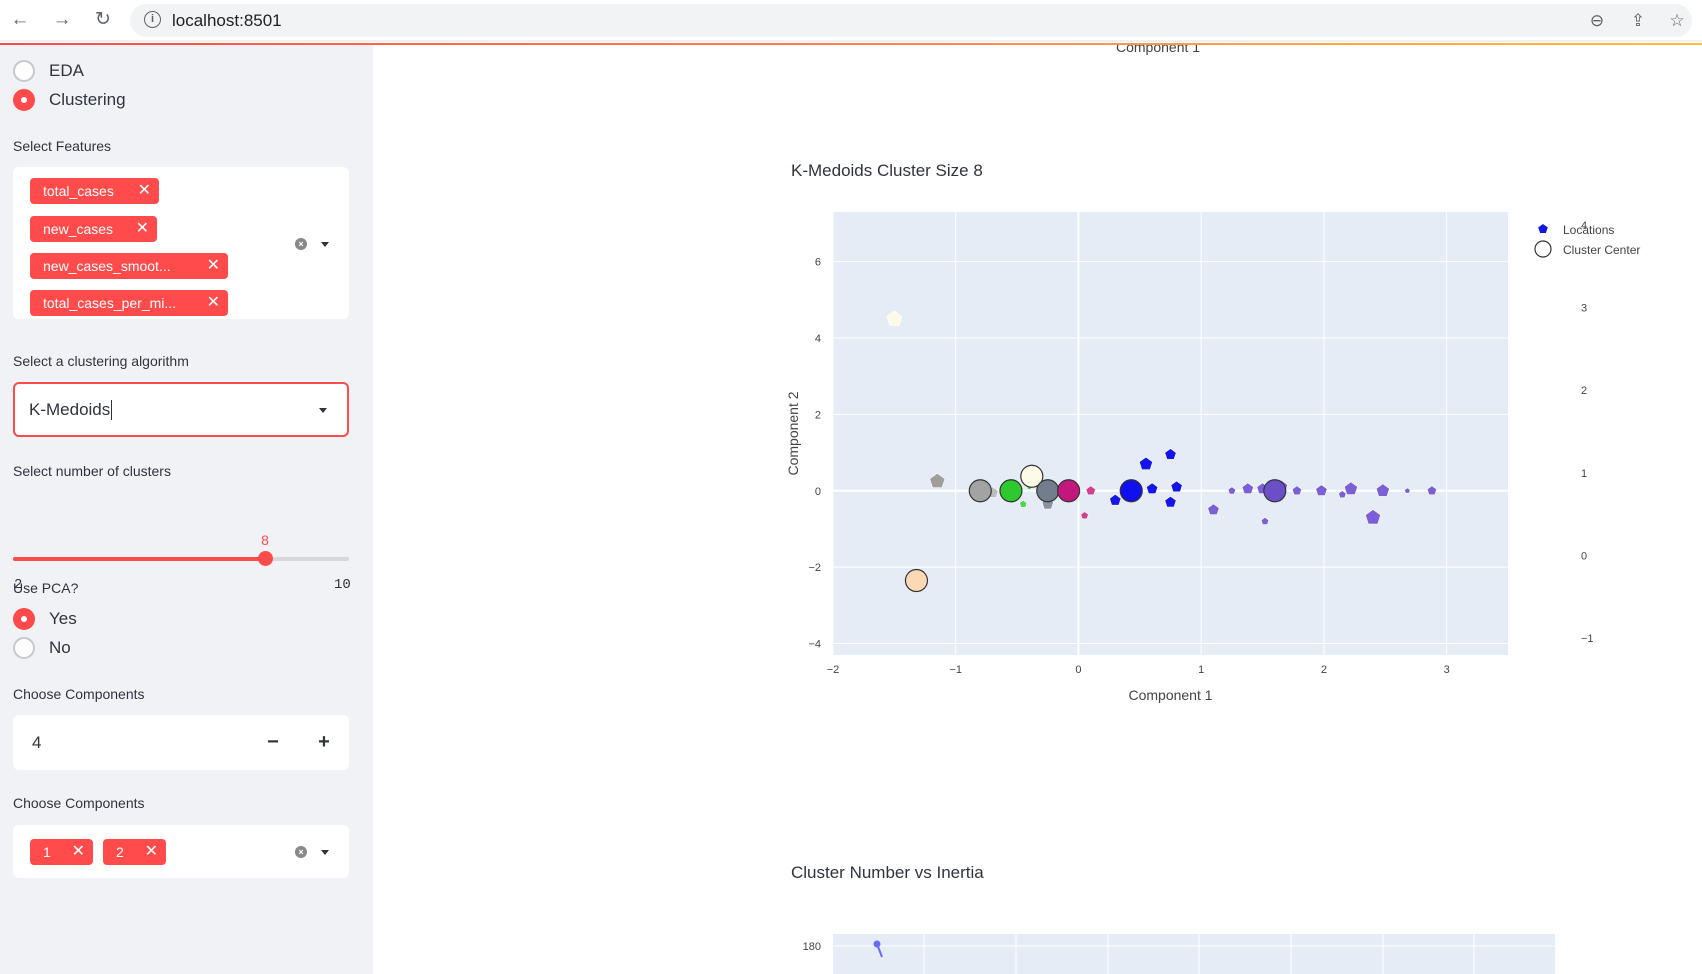  I want to click on colorbar-tick-label: 2, so click(1584, 391).